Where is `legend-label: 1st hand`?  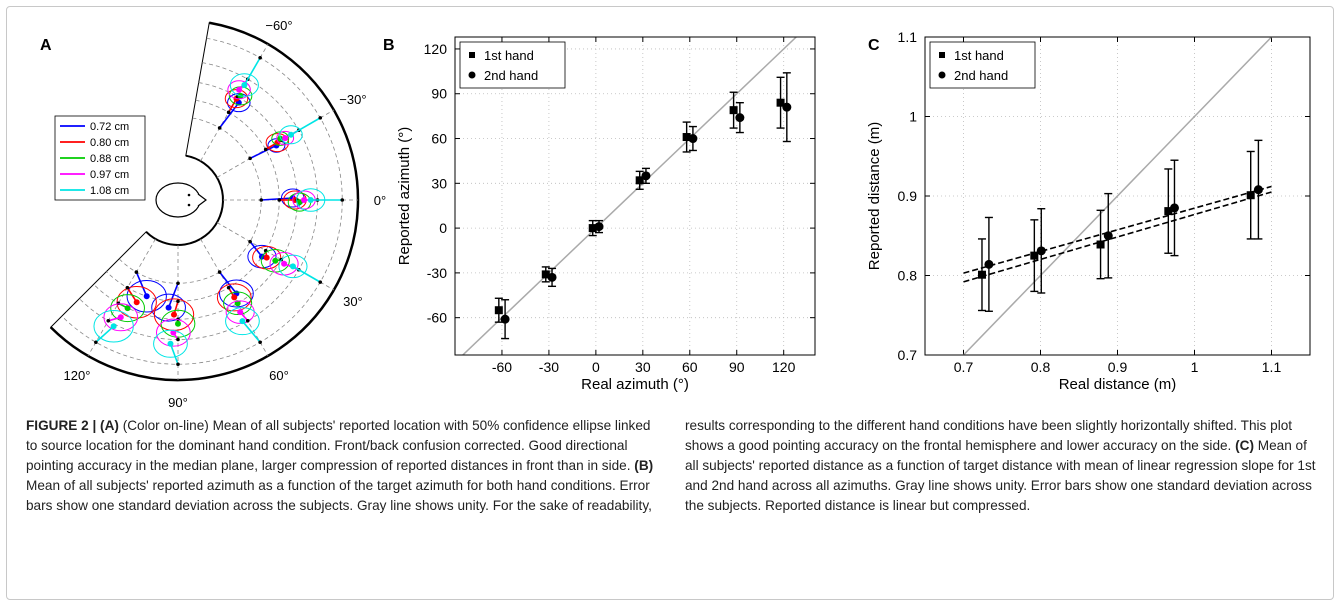 legend-label: 1st hand is located at coordinates (979, 55).